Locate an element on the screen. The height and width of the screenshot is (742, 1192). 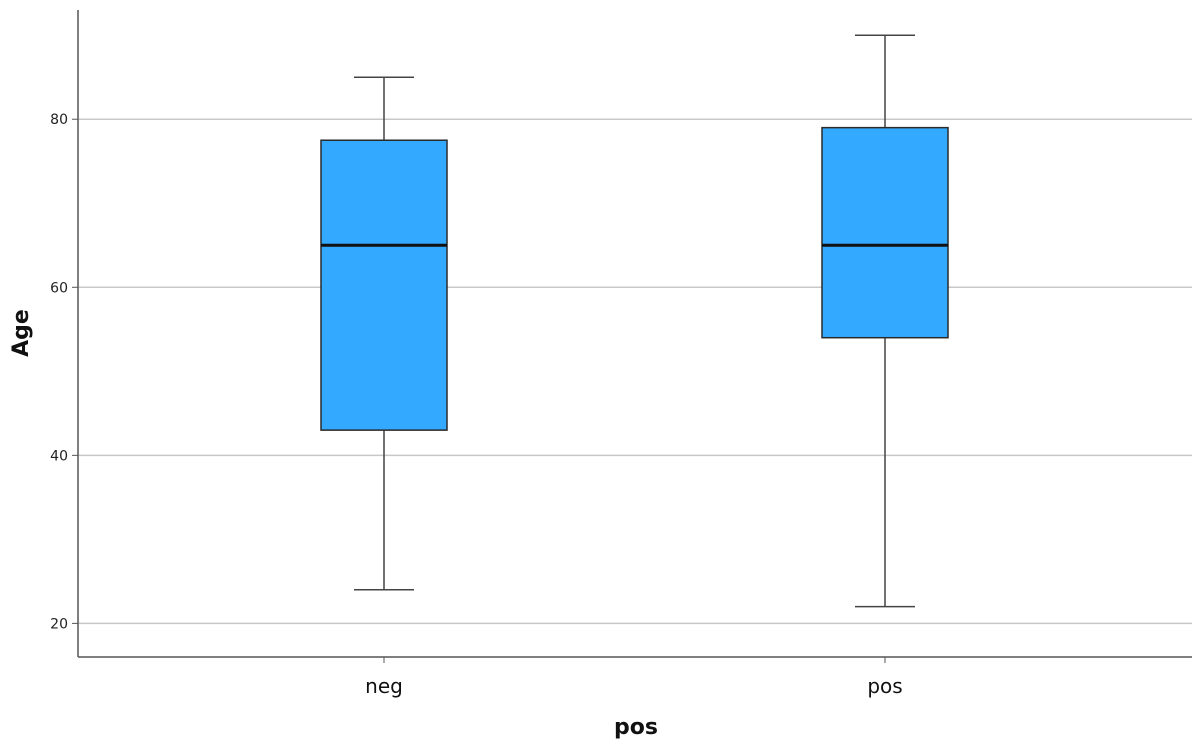
y-axis-title: Age is located at coordinates (21, 333).